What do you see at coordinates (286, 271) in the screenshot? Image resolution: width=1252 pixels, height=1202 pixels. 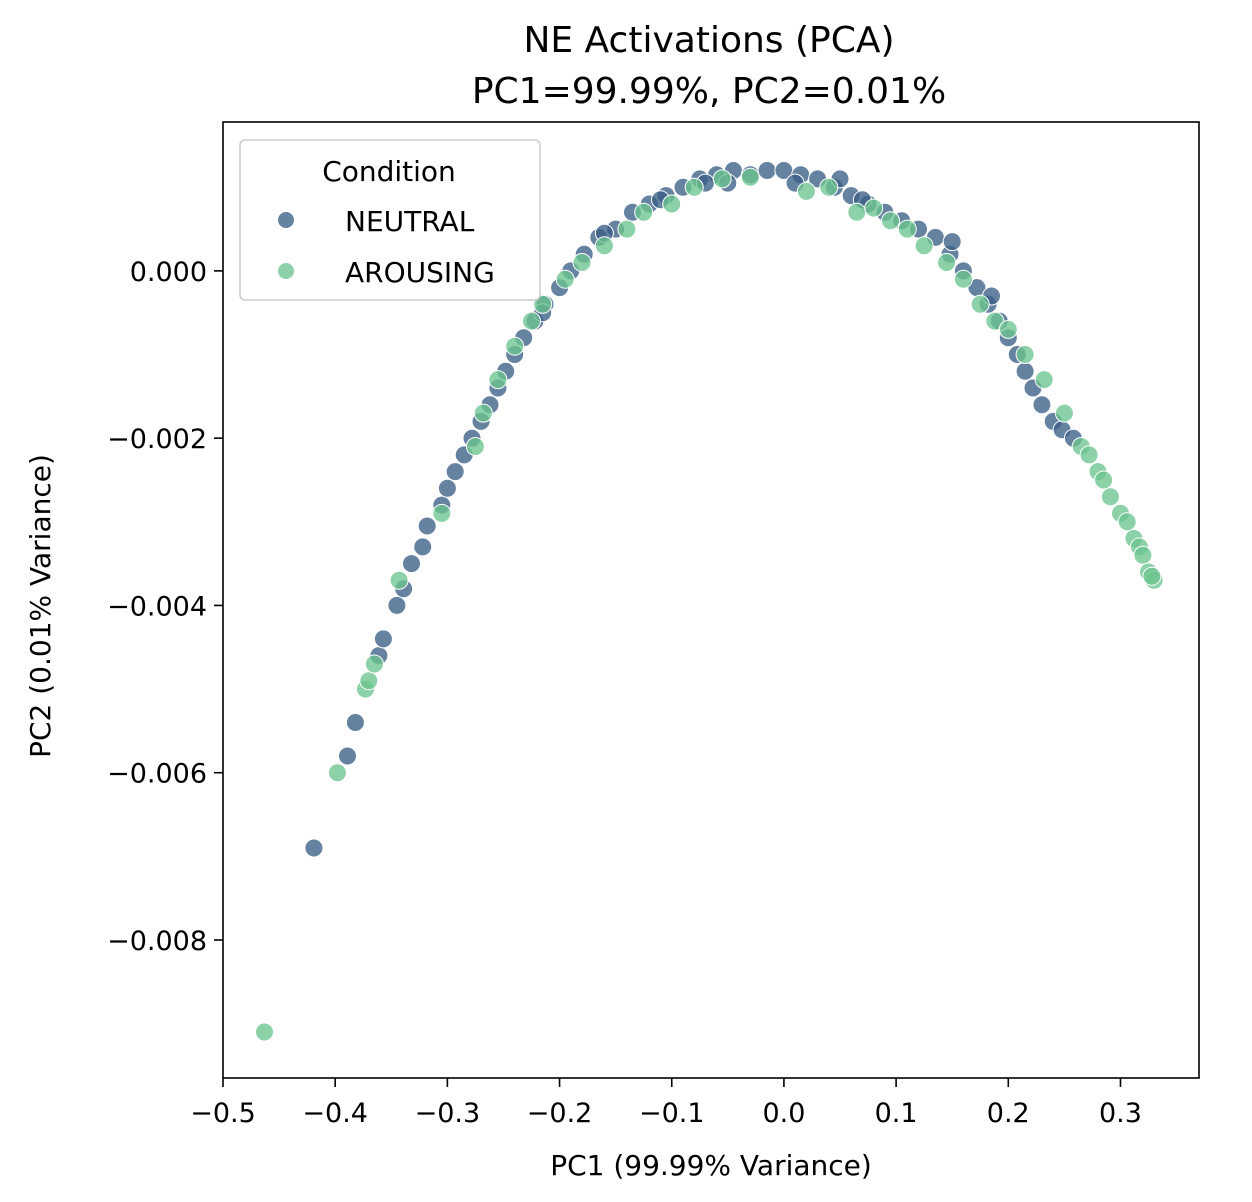 I see `legend-marker-arousing` at bounding box center [286, 271].